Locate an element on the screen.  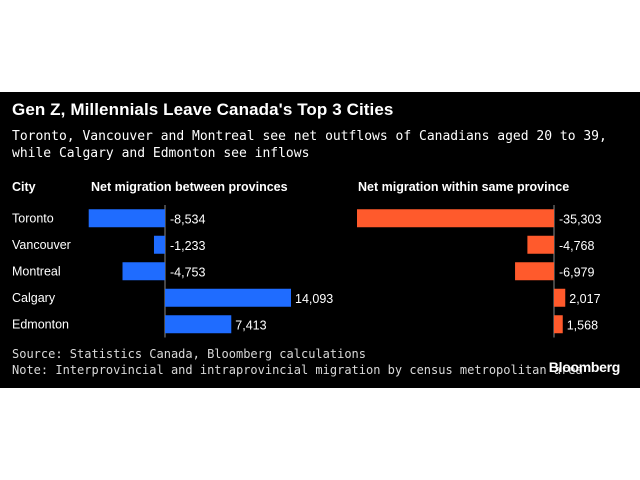
category-header: City is located at coordinates (24, 187).